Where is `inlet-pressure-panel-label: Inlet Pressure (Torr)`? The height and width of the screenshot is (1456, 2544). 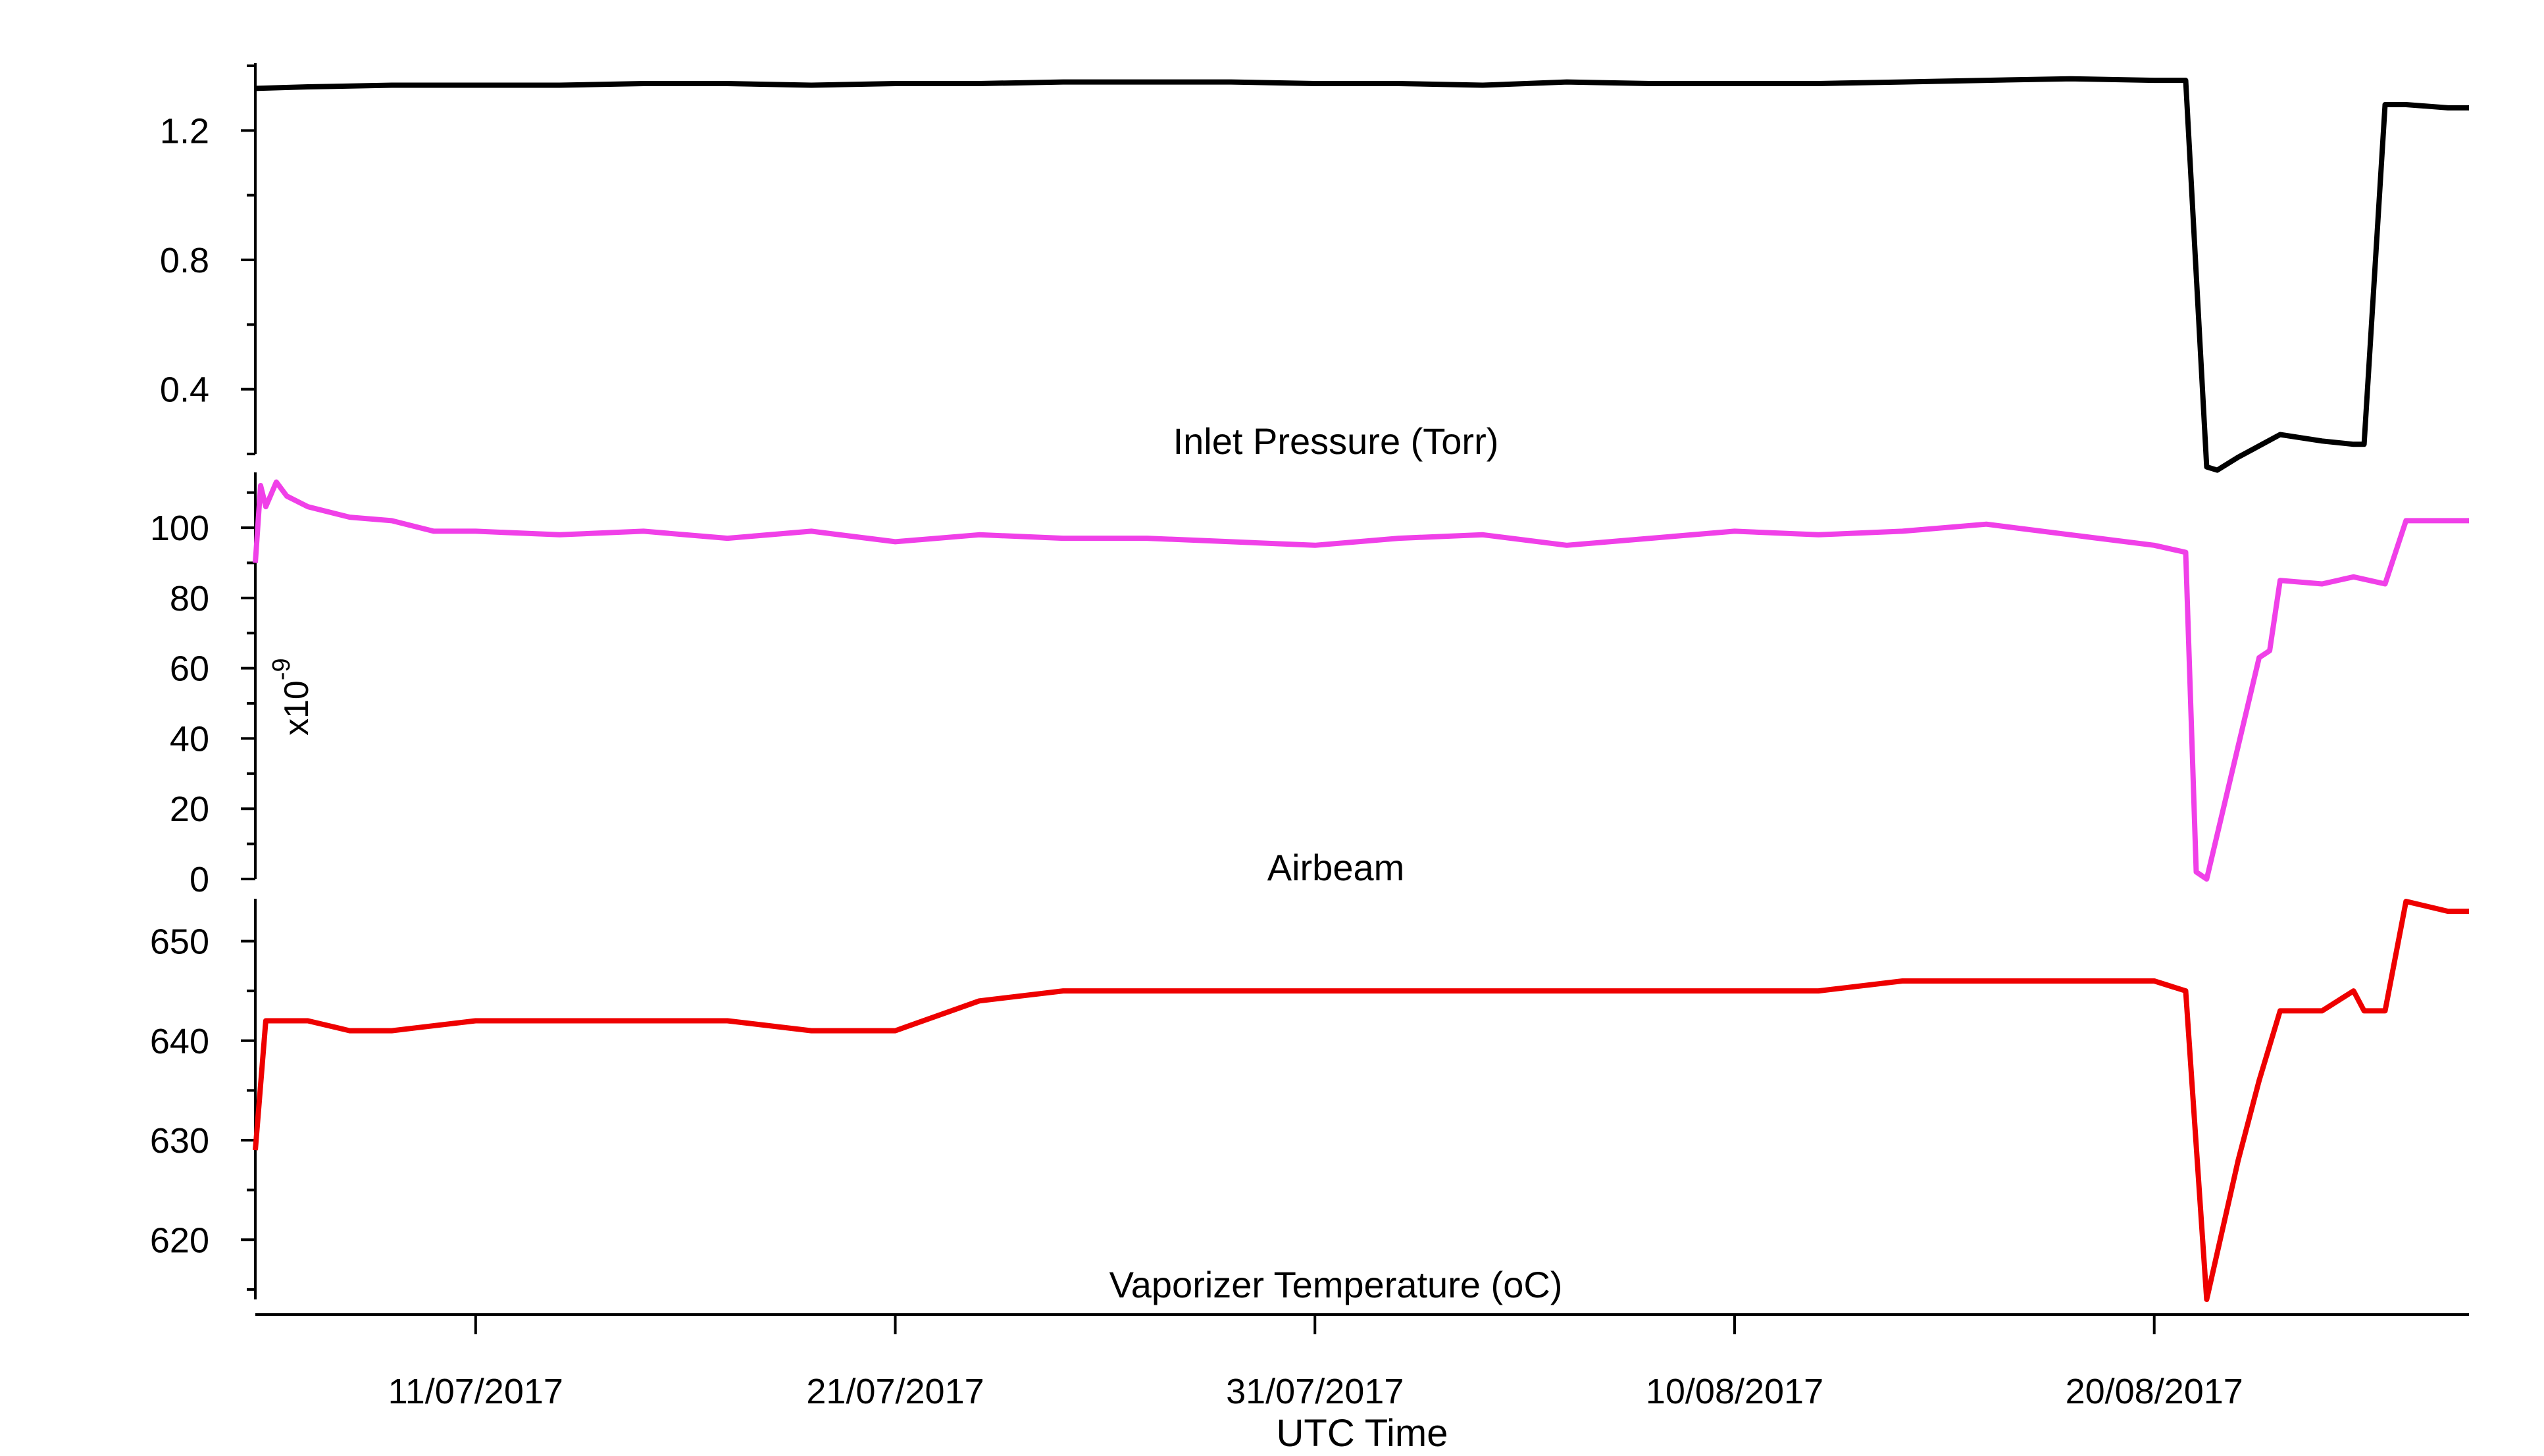
inlet-pressure-panel-label: Inlet Pressure (Torr) is located at coordinates (1336, 441).